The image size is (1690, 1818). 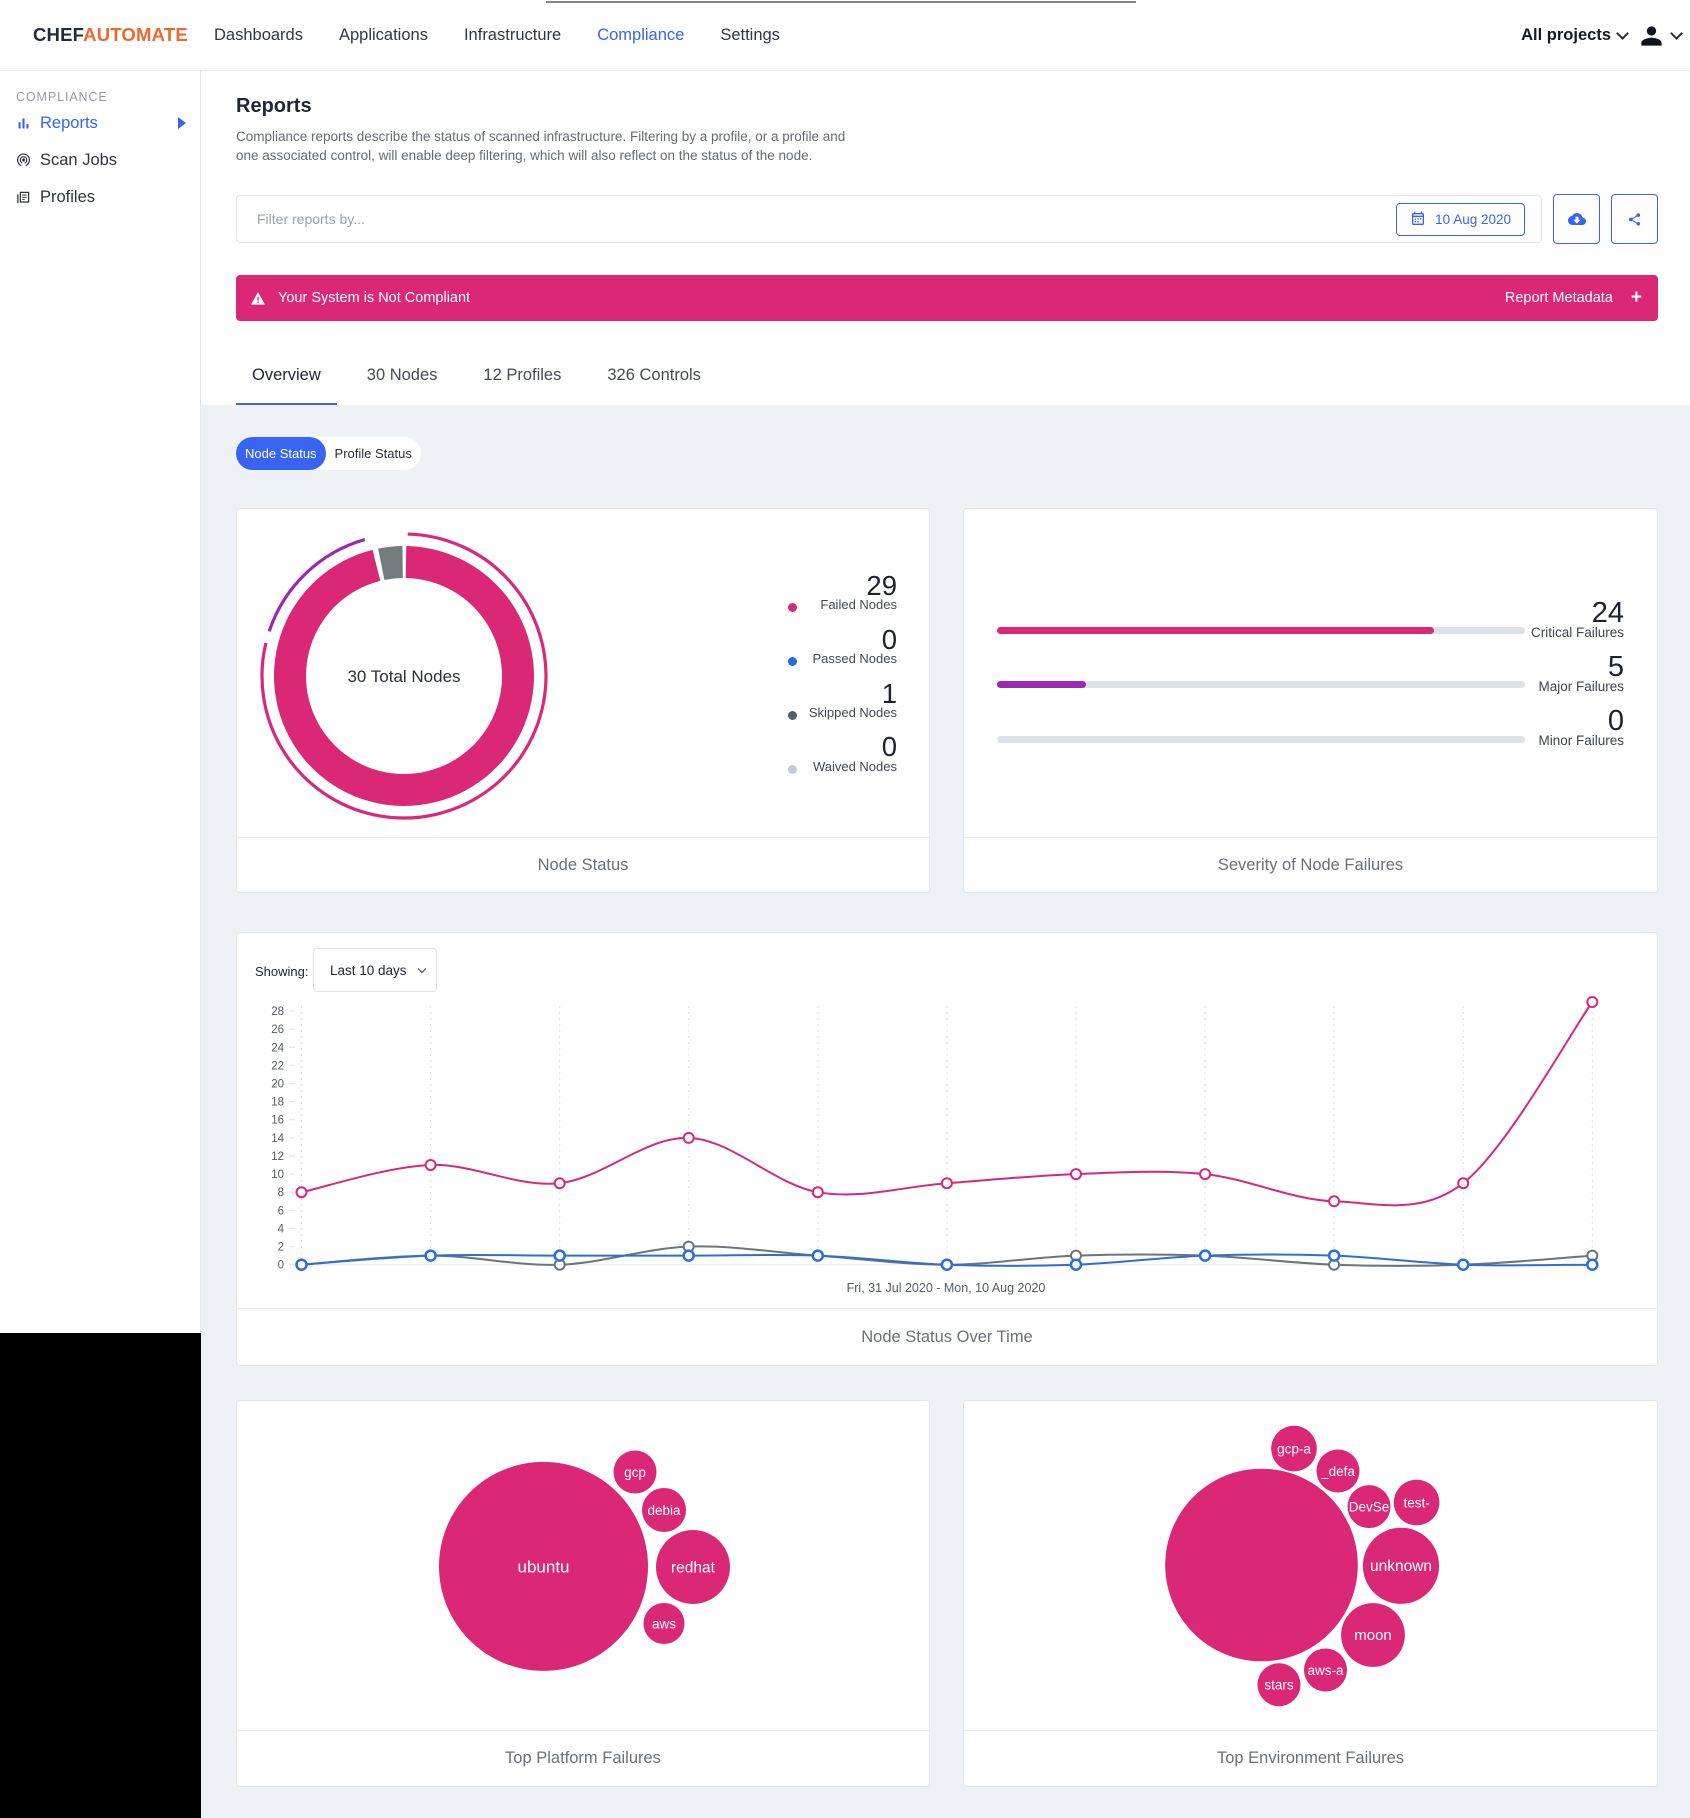 What do you see at coordinates (1337, 1471) in the screenshot?
I see `svg-text: _defa` at bounding box center [1337, 1471].